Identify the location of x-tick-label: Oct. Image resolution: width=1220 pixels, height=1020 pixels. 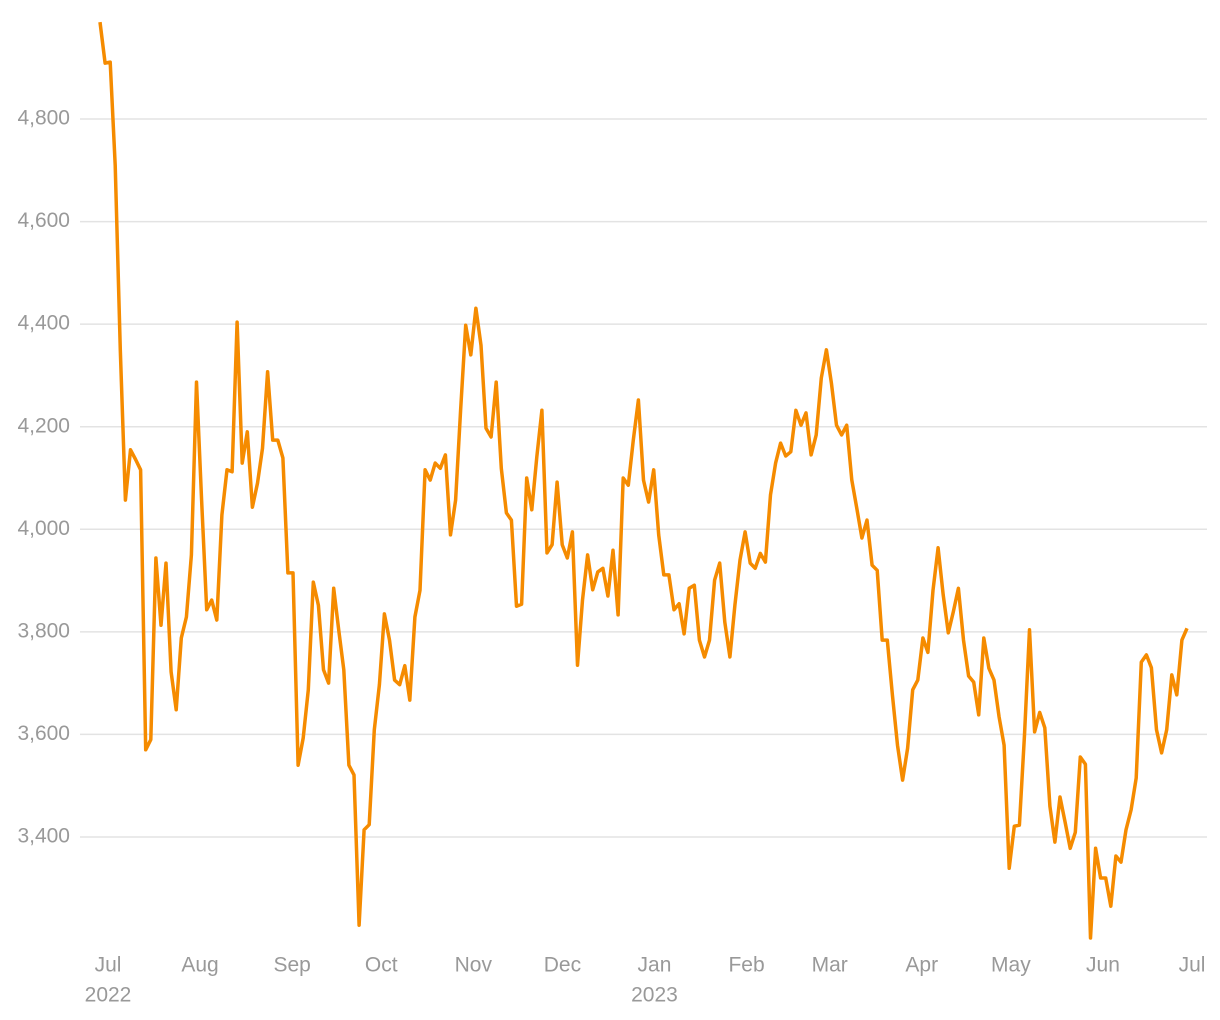
(381, 965).